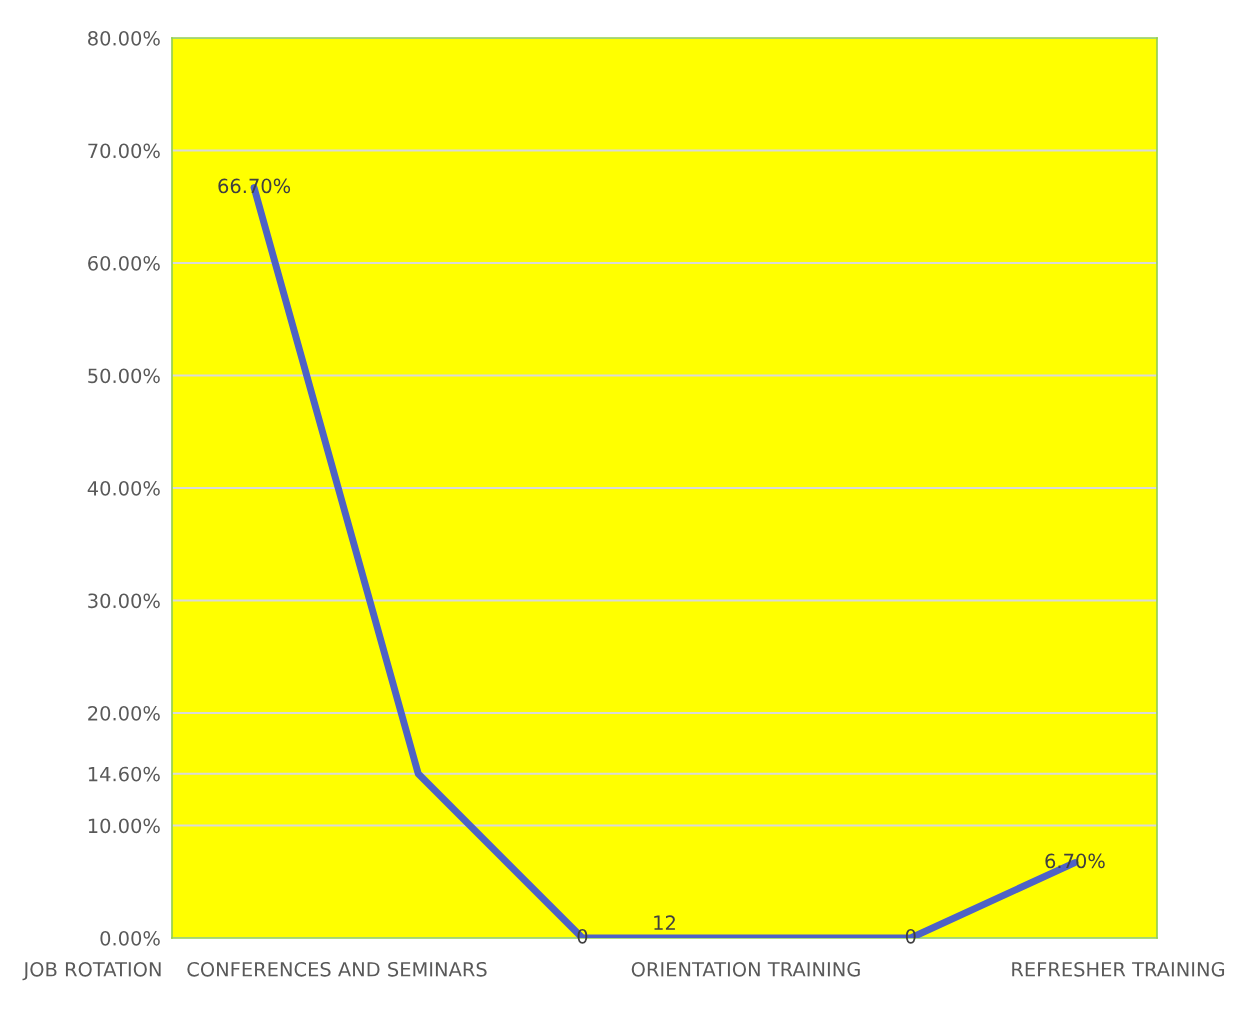  I want to click on y-tick-label: 80.00%, so click(124, 38).